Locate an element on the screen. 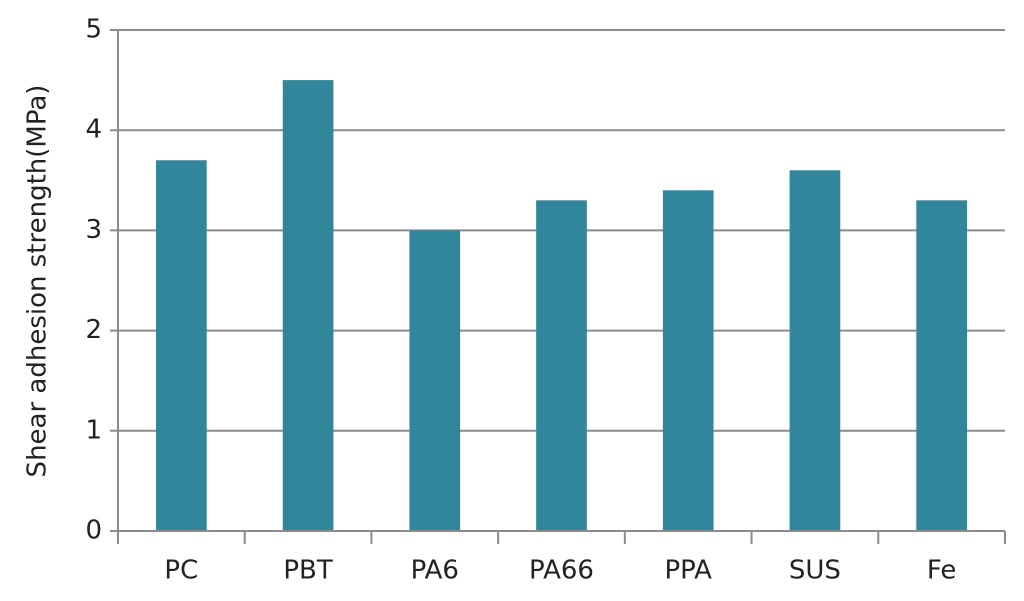 This screenshot has width=1024, height=601. x-tick-label: PA6 is located at coordinates (435, 571).